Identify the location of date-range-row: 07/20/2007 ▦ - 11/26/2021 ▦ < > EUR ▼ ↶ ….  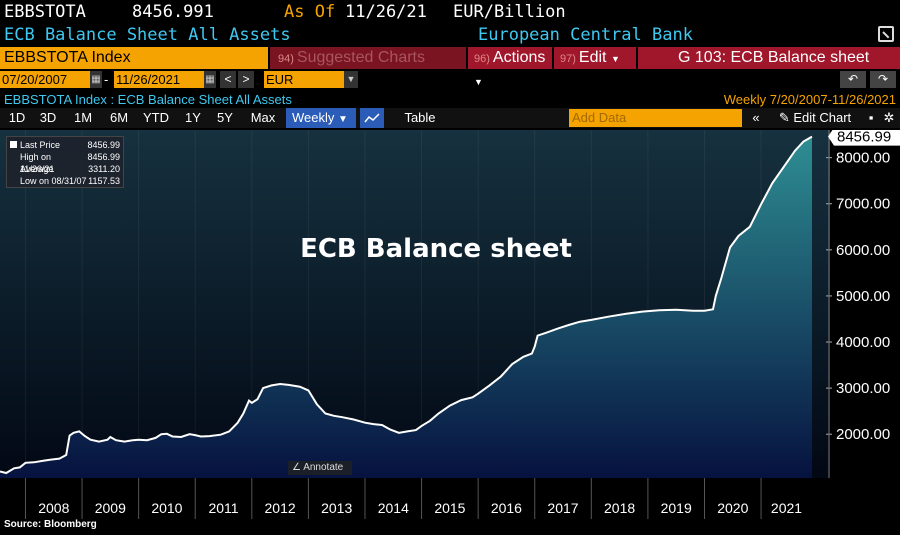
(450, 79).